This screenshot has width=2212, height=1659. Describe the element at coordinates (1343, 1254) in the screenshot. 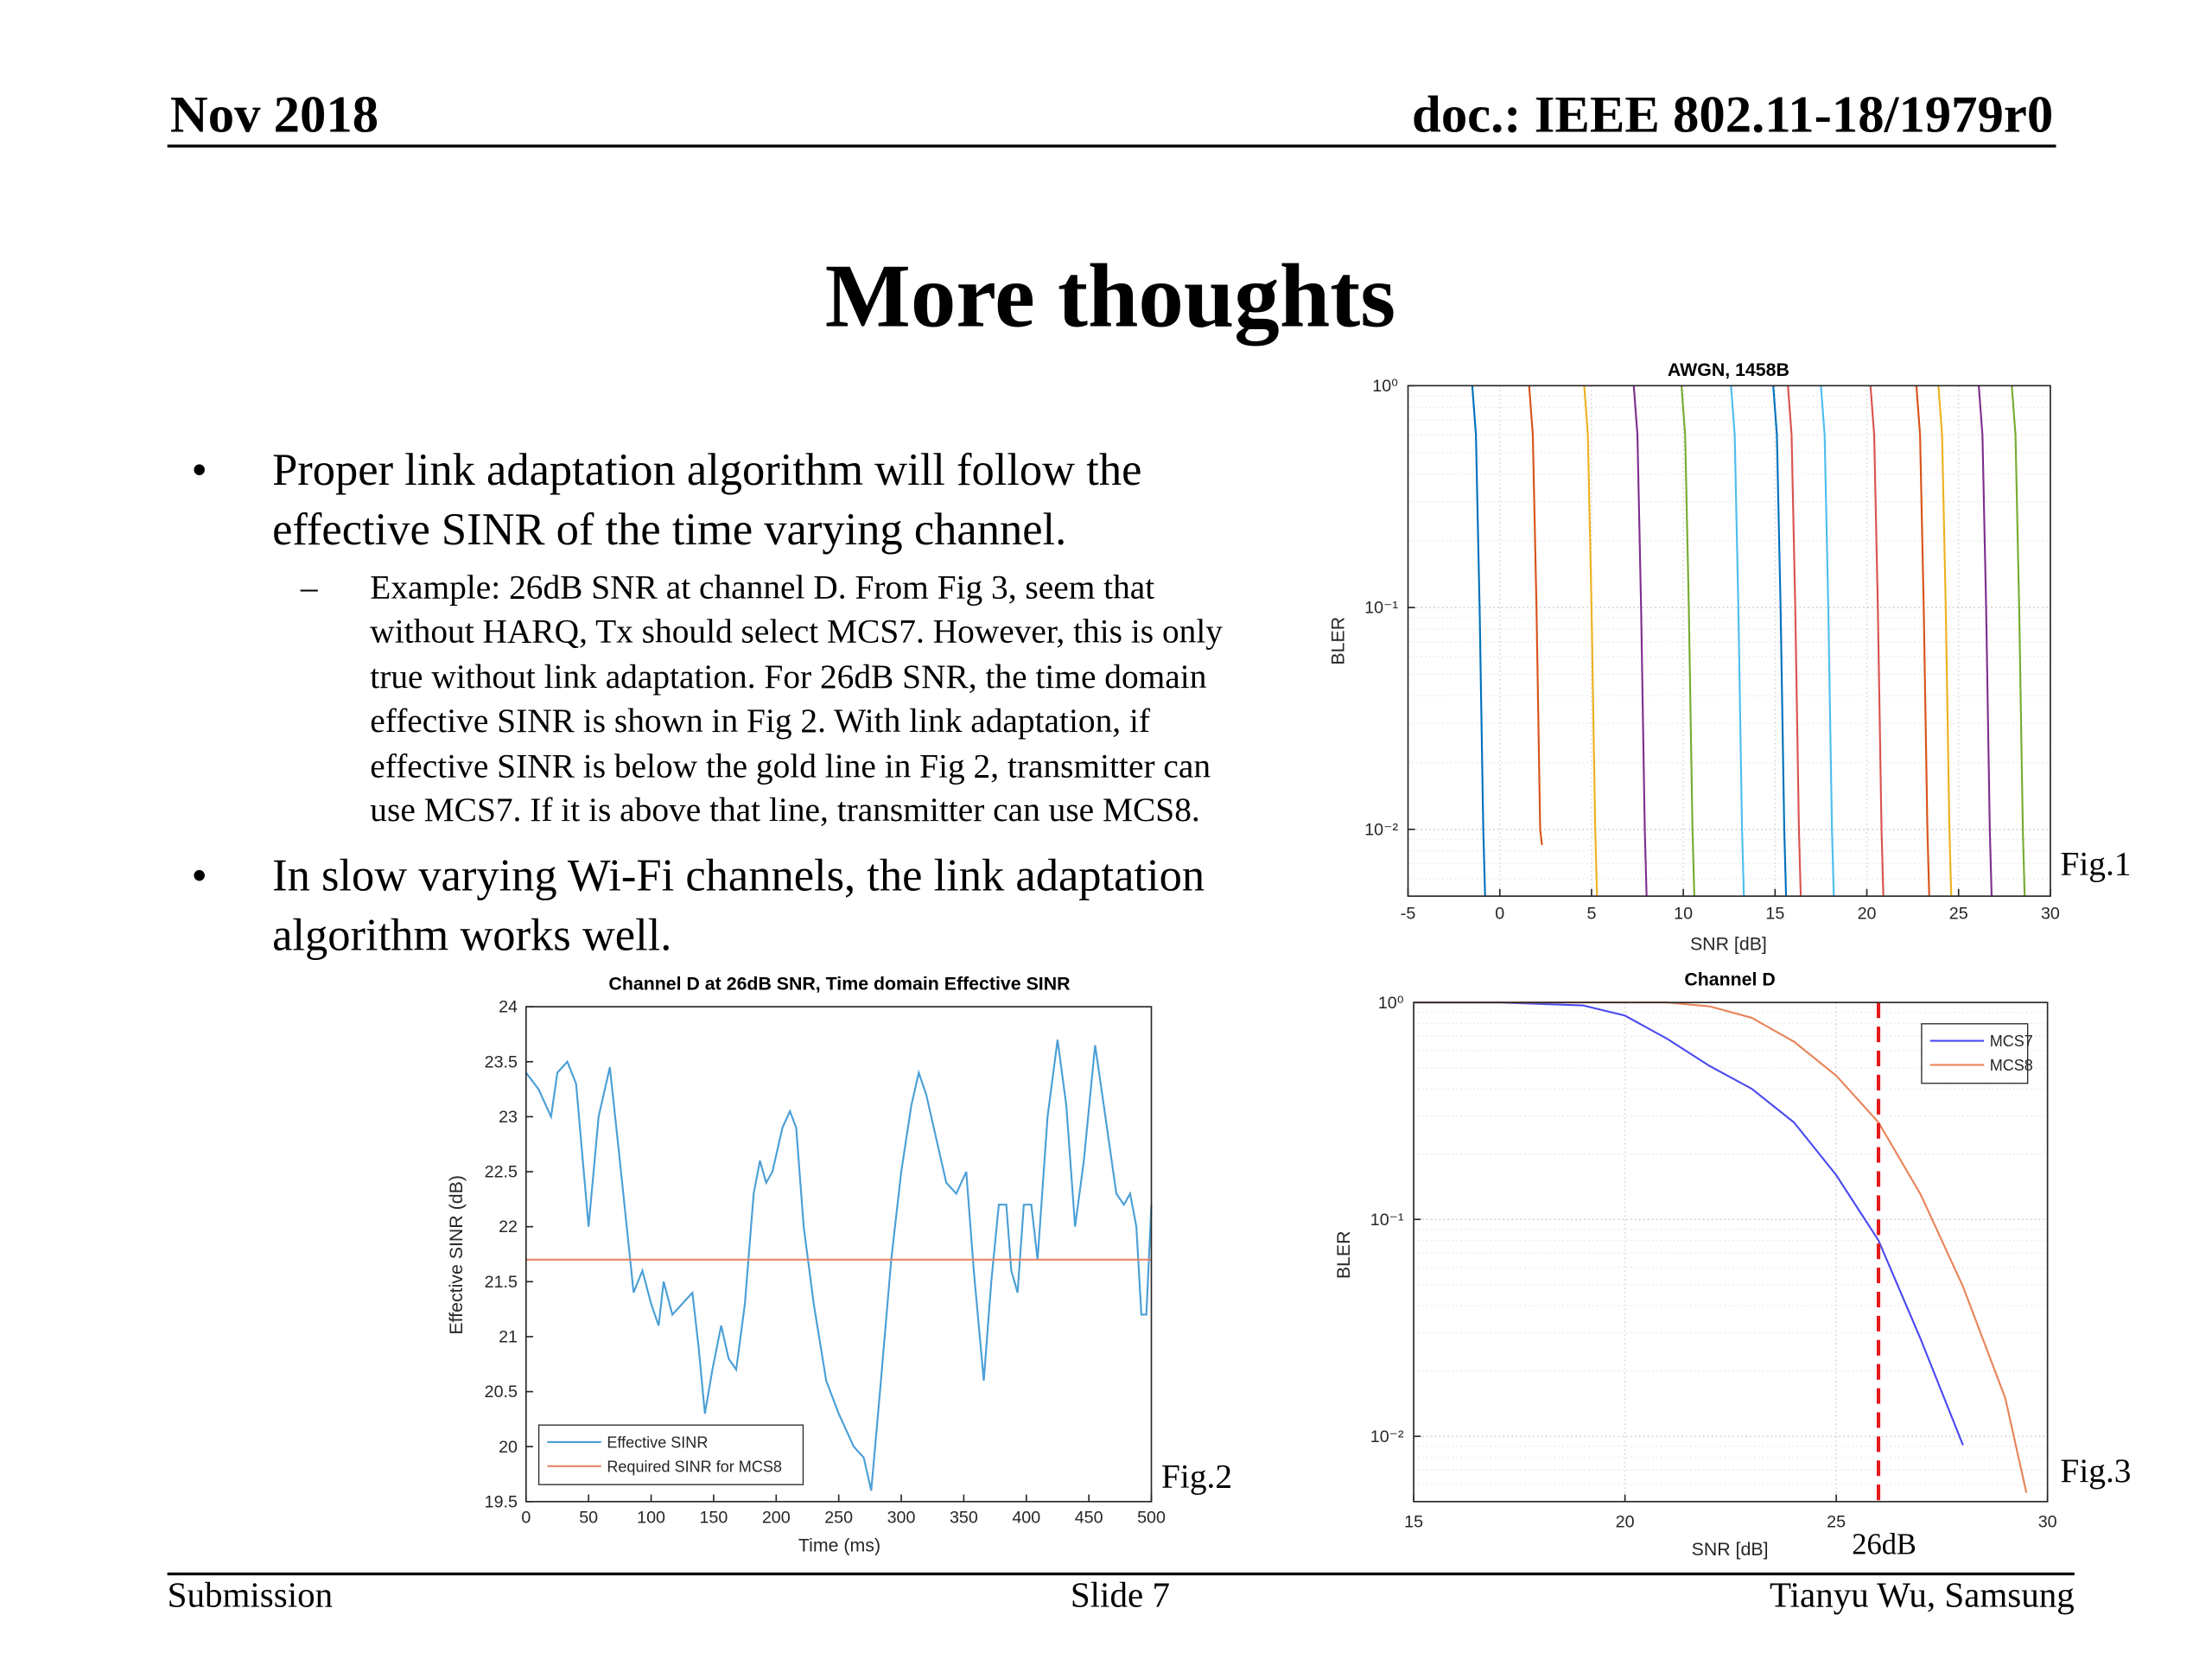

I see `y-axis-label: BLER` at that location.